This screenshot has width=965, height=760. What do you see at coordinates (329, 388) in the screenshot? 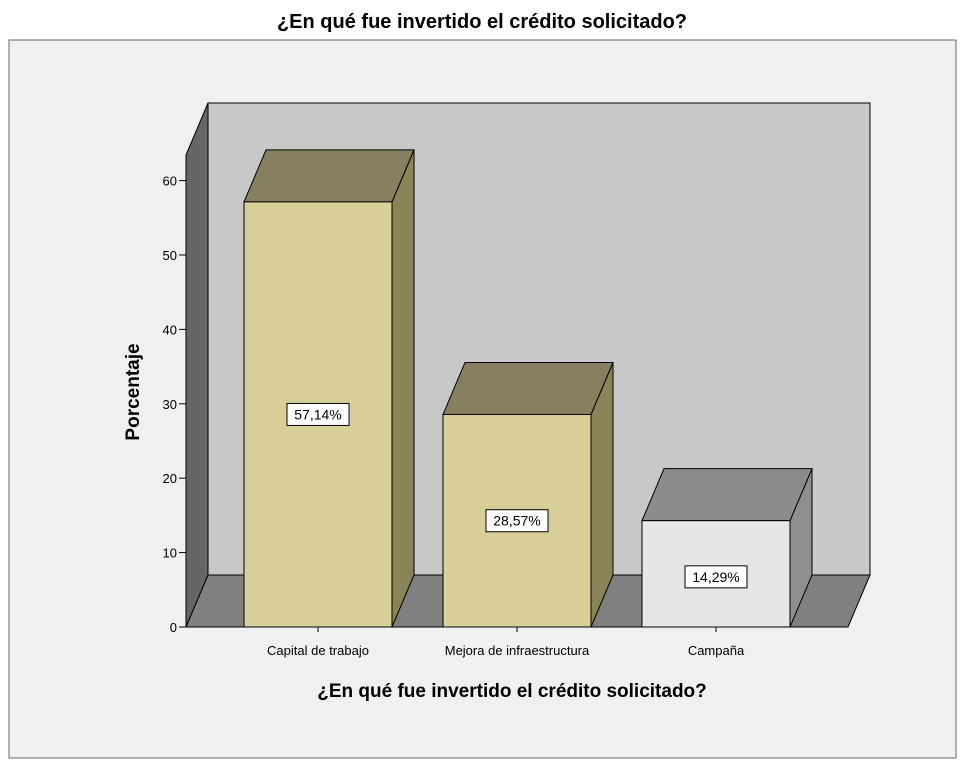
I see `bar-group: 57,14%` at bounding box center [329, 388].